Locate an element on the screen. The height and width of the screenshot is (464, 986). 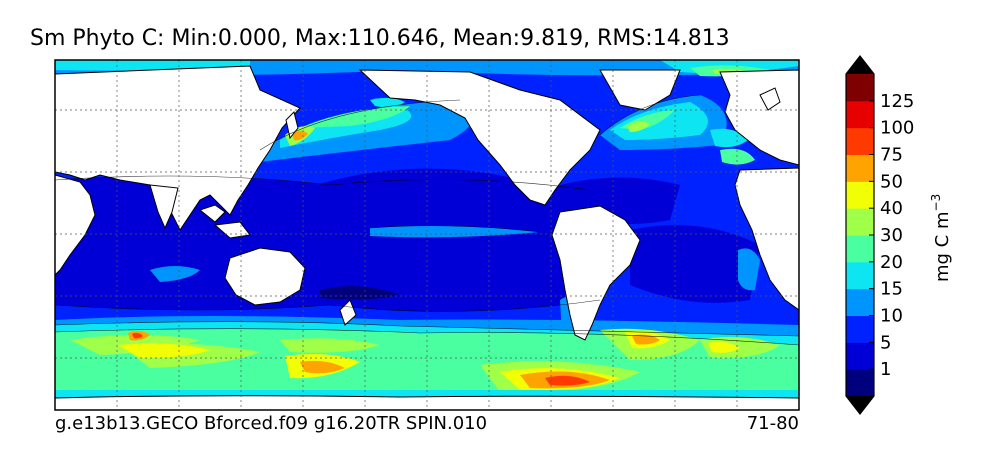
colorbar-extend-max is located at coordinates (860, 65).